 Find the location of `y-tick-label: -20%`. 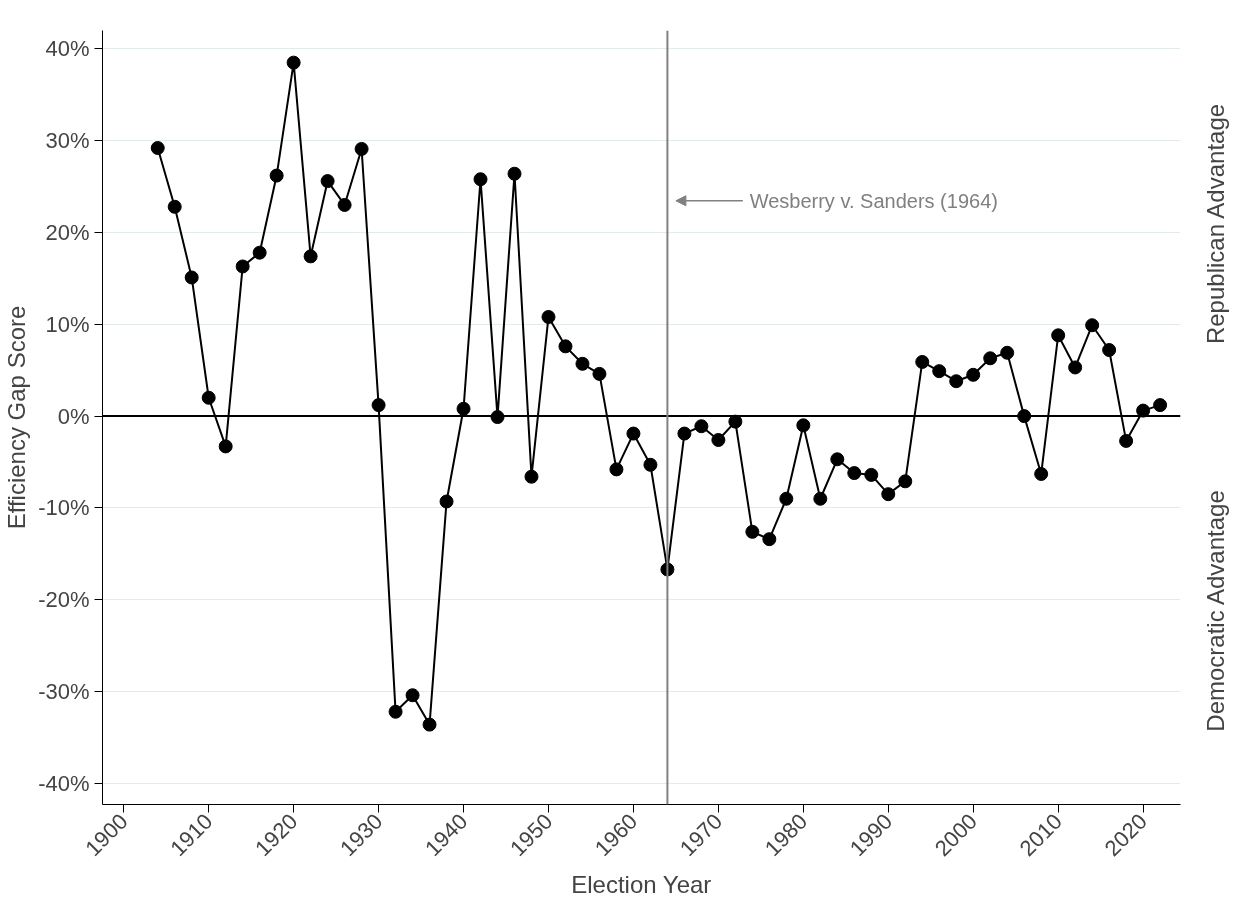

y-tick-label: -20% is located at coordinates (64, 600).